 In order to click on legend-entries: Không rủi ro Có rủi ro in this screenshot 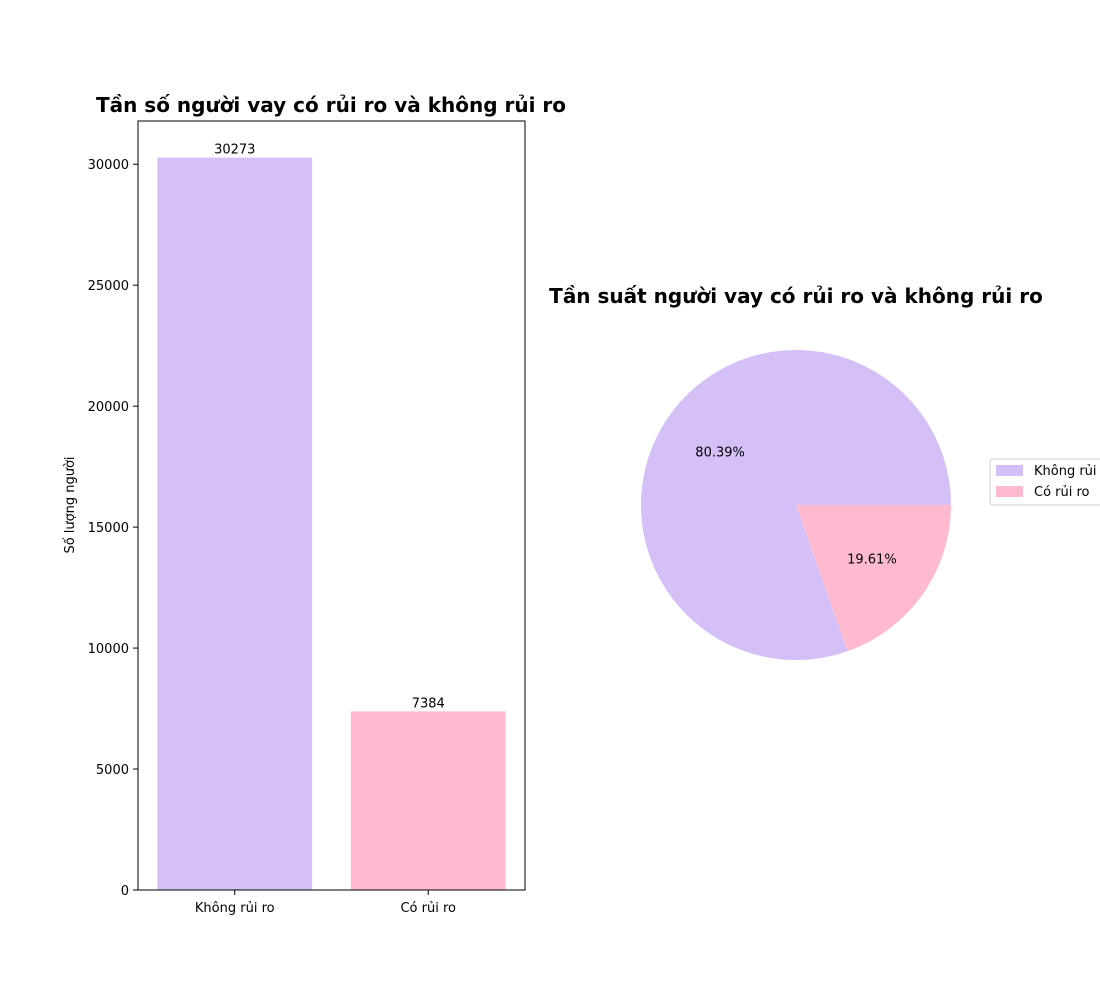, I will do `click(1048, 482)`.